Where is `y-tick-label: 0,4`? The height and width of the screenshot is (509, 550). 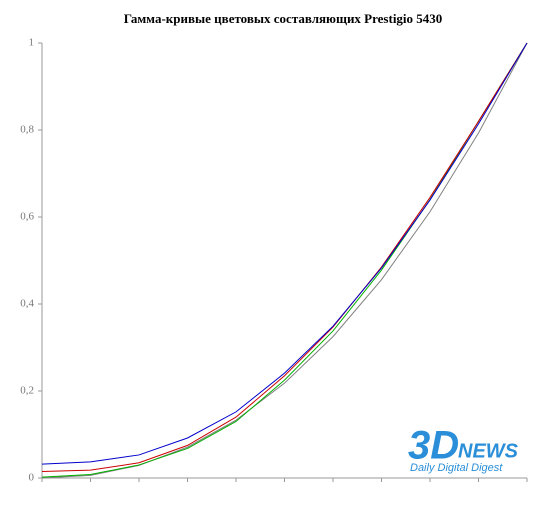 y-tick-label: 0,4 is located at coordinates (27, 304).